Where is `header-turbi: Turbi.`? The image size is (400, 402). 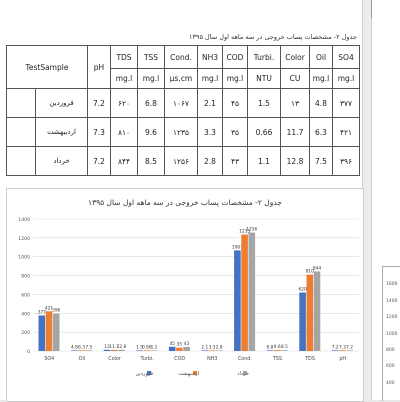 header-turbi: Turbi. is located at coordinates (264, 57).